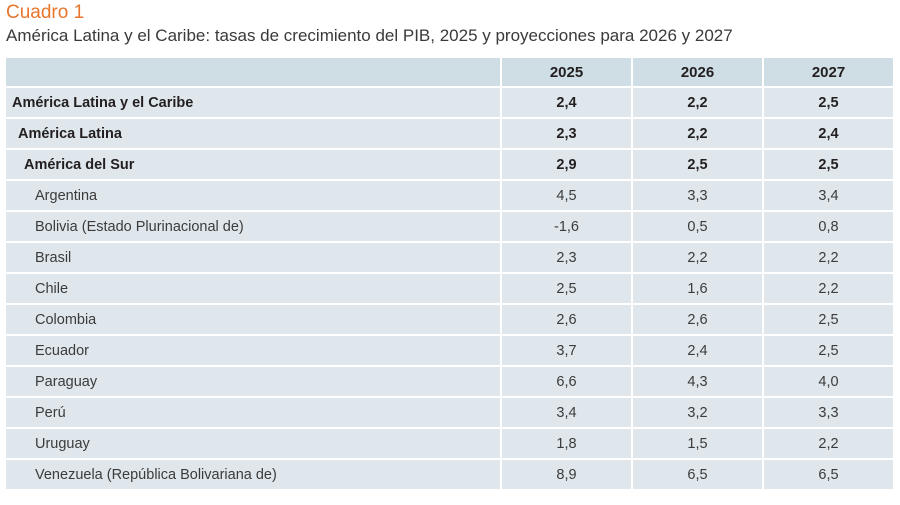 The image size is (900, 505). Describe the element at coordinates (567, 103) in the screenshot. I see `value-cell-2025: 2,4` at that location.